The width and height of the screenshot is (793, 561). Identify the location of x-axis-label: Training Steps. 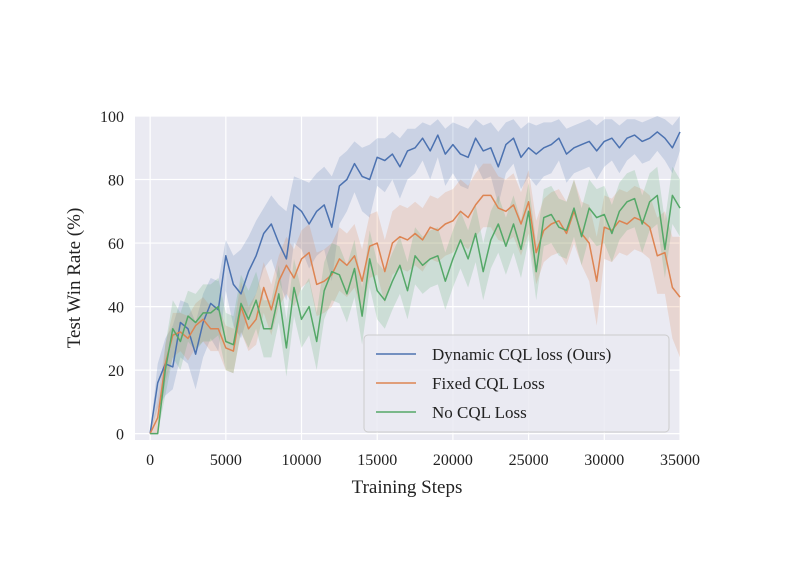
(407, 487).